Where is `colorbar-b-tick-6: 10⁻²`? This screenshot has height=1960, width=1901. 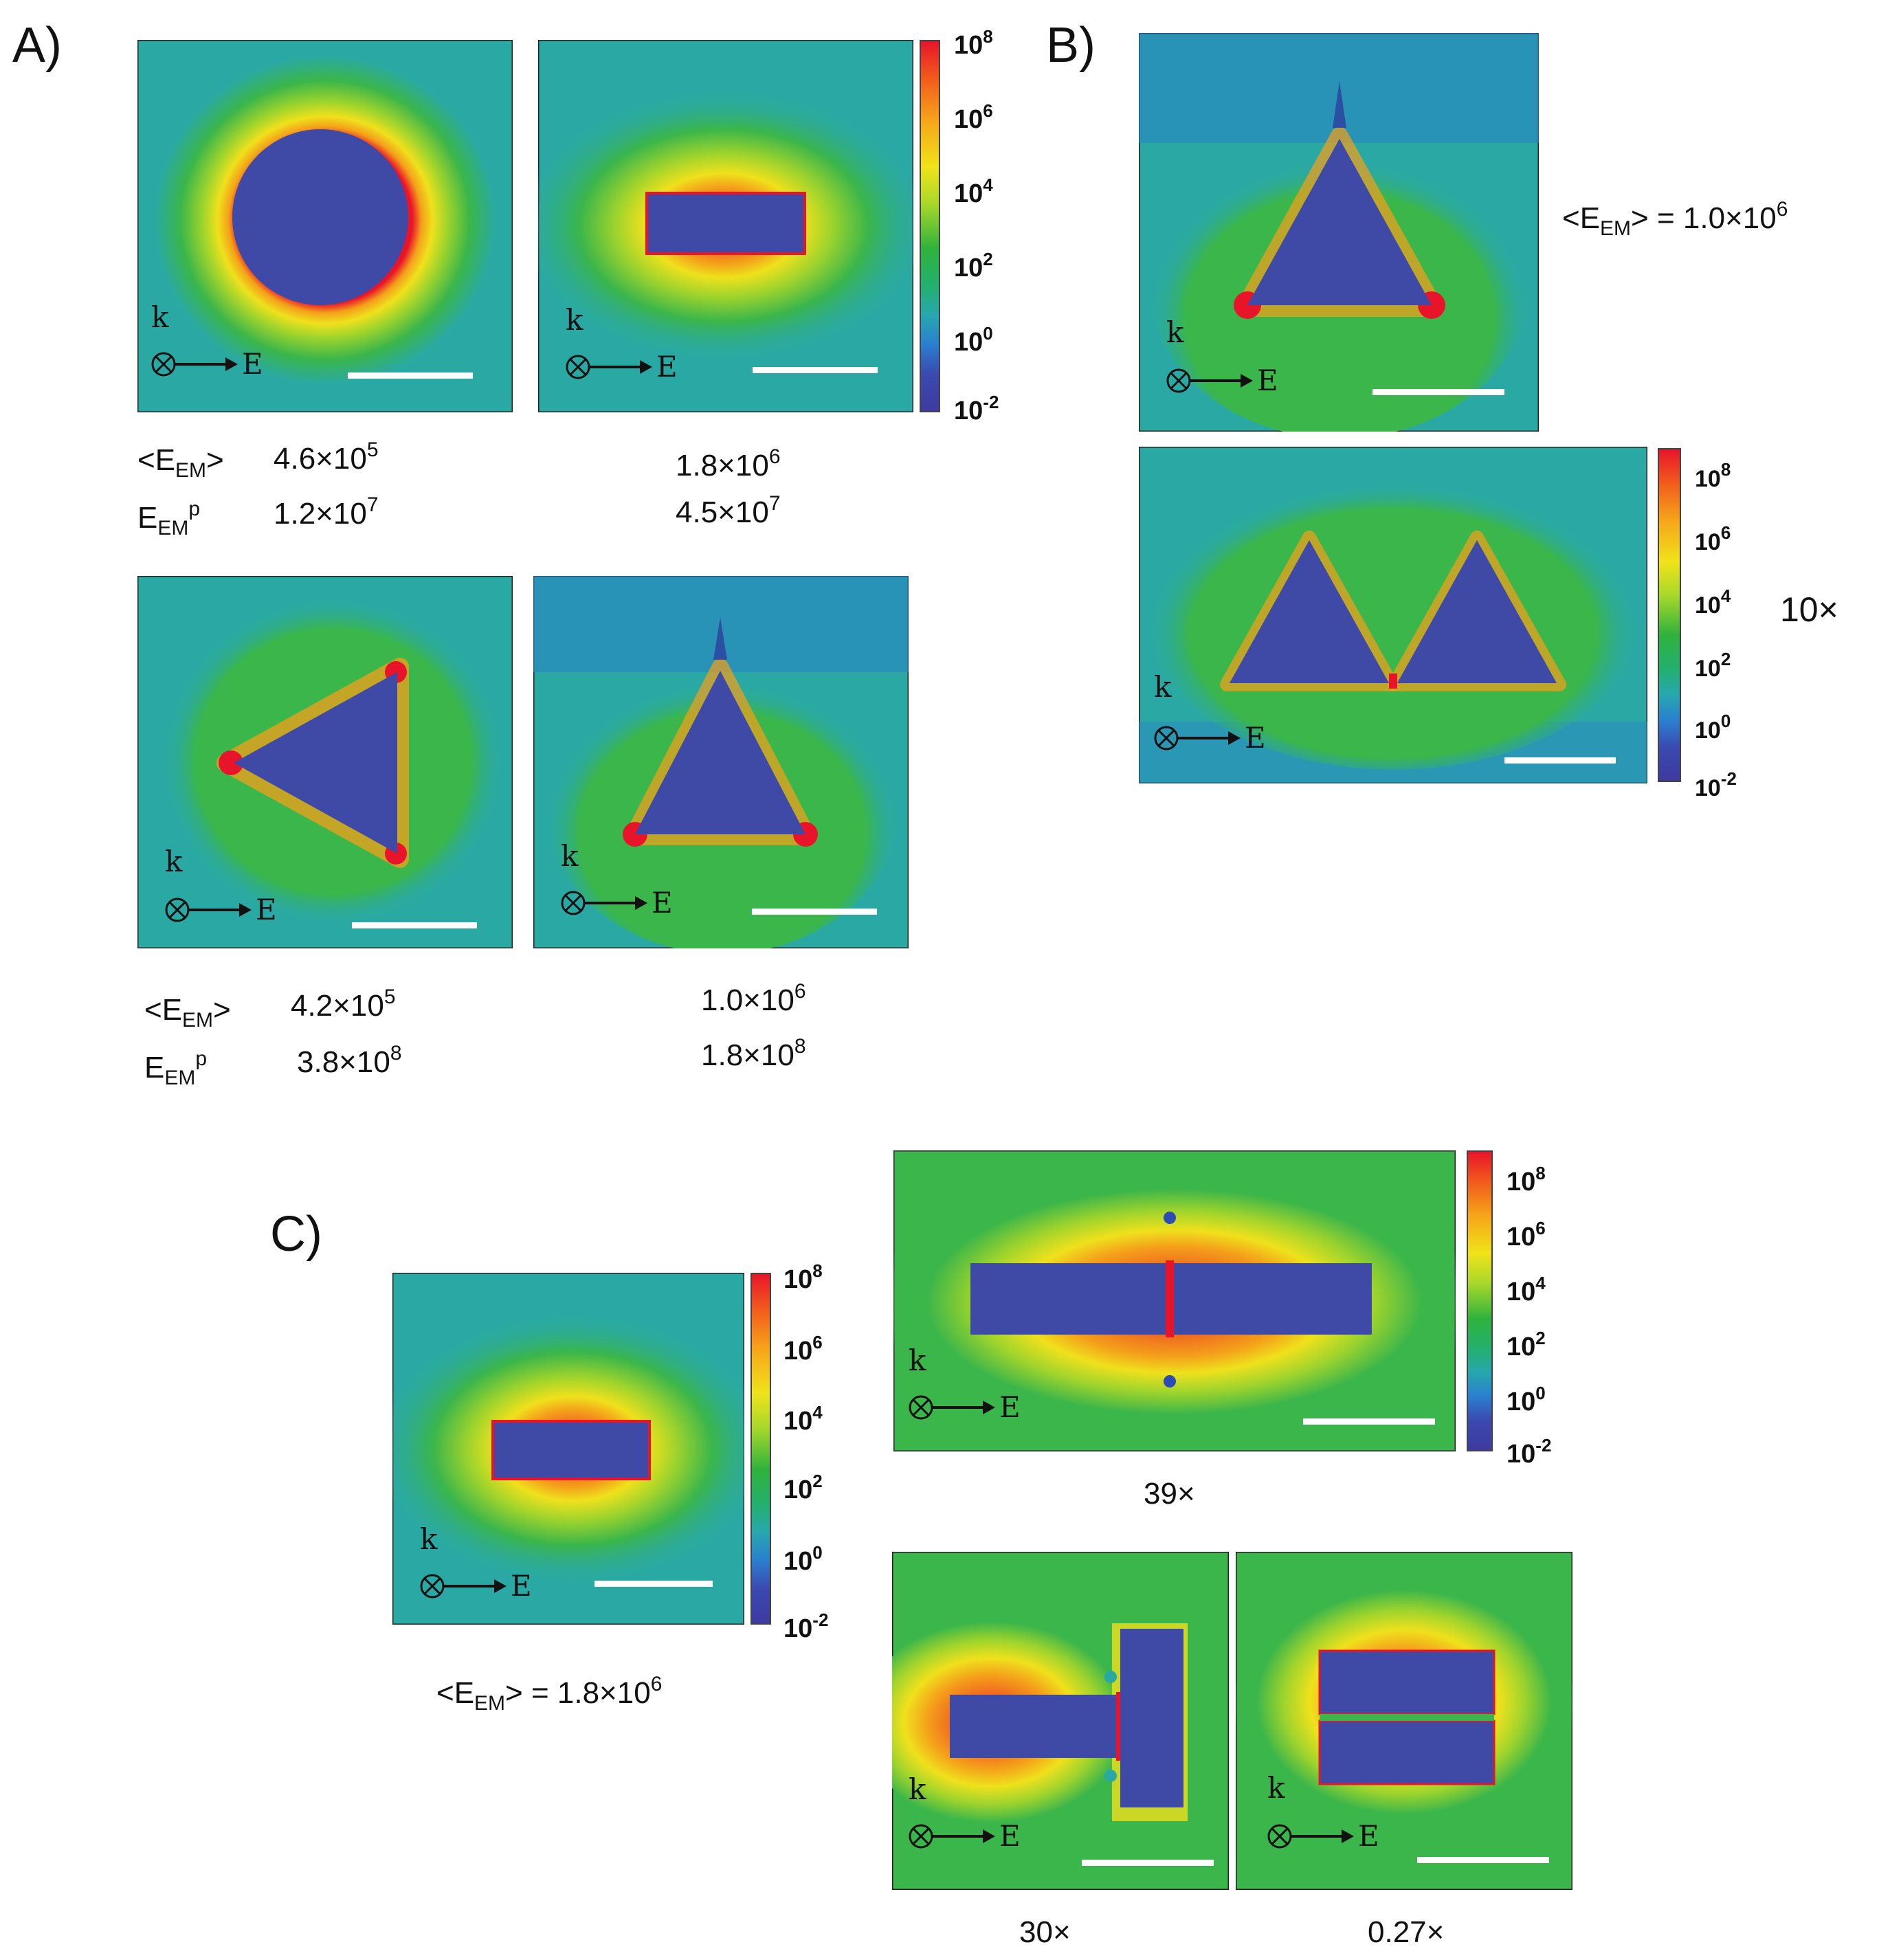 colorbar-b-tick-6: 10⁻² is located at coordinates (1716, 784).